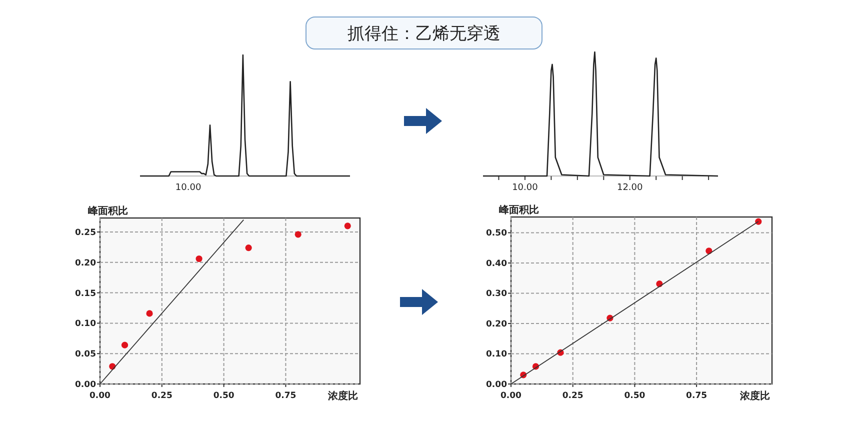 The width and height of the screenshot is (858, 430). What do you see at coordinates (497, 263) in the screenshot?
I see `y-tick-label: 0.40` at bounding box center [497, 263].